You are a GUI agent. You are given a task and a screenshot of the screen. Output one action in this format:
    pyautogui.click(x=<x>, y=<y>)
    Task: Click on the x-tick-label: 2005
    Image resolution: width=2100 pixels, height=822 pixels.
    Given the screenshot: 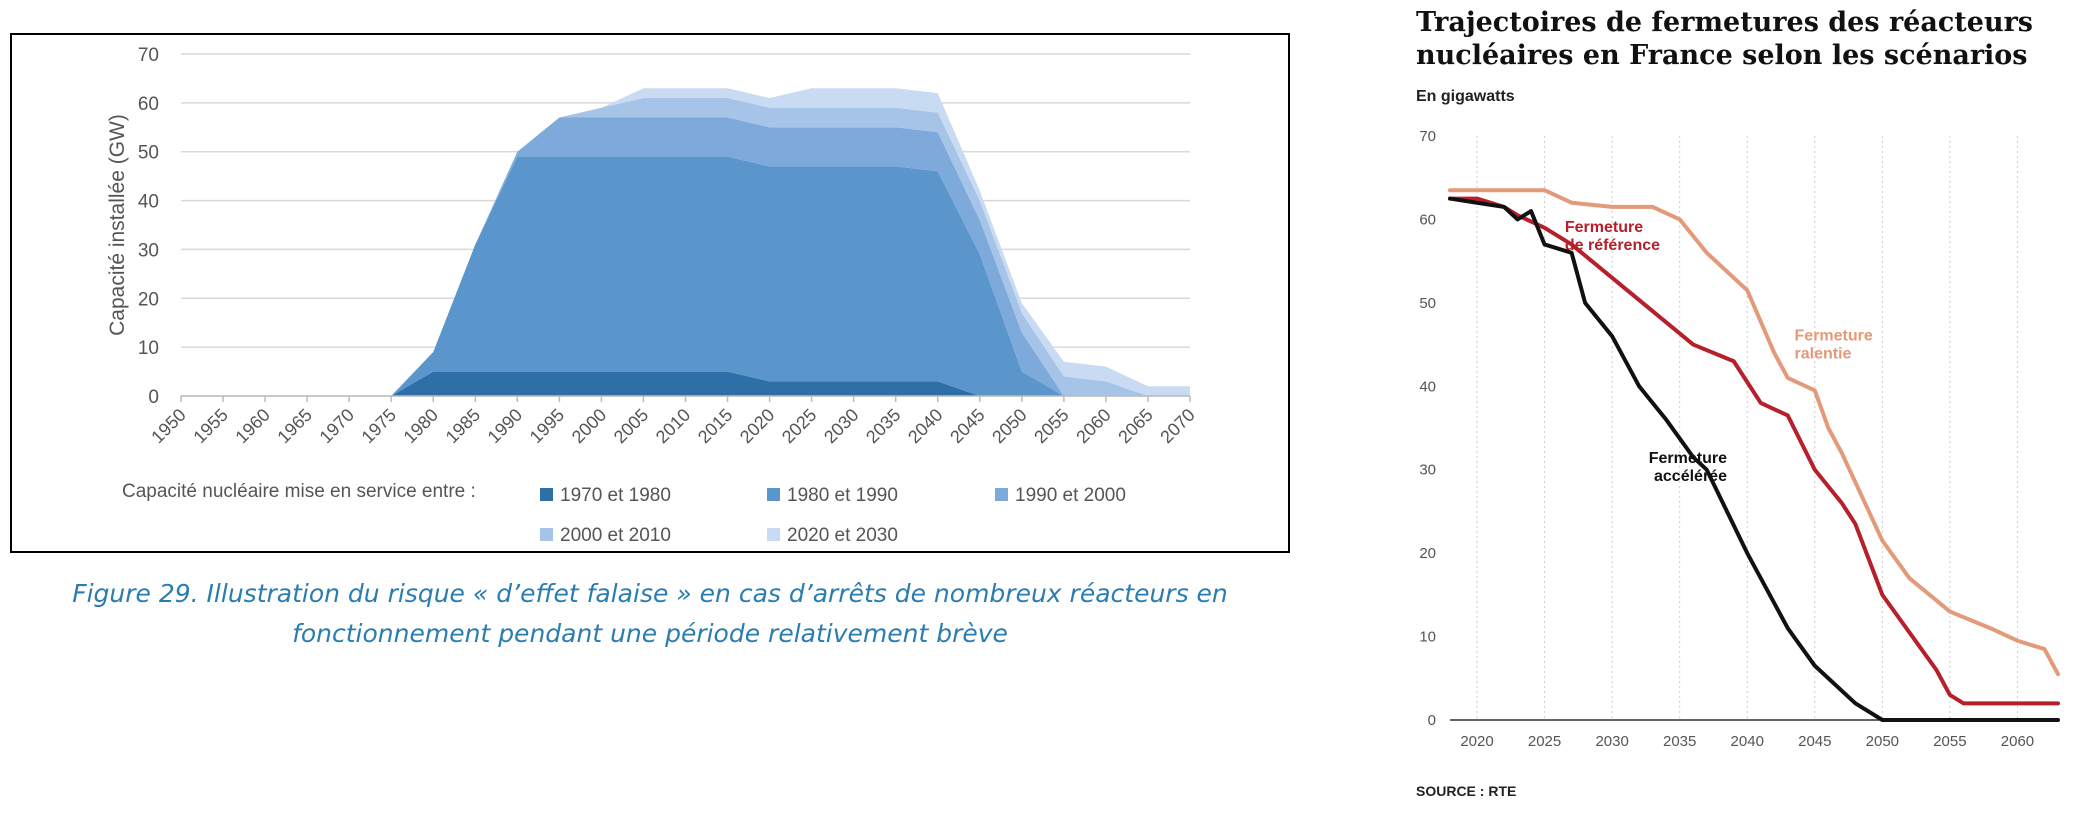 What is the action you would take?
    pyautogui.click(x=631, y=426)
    